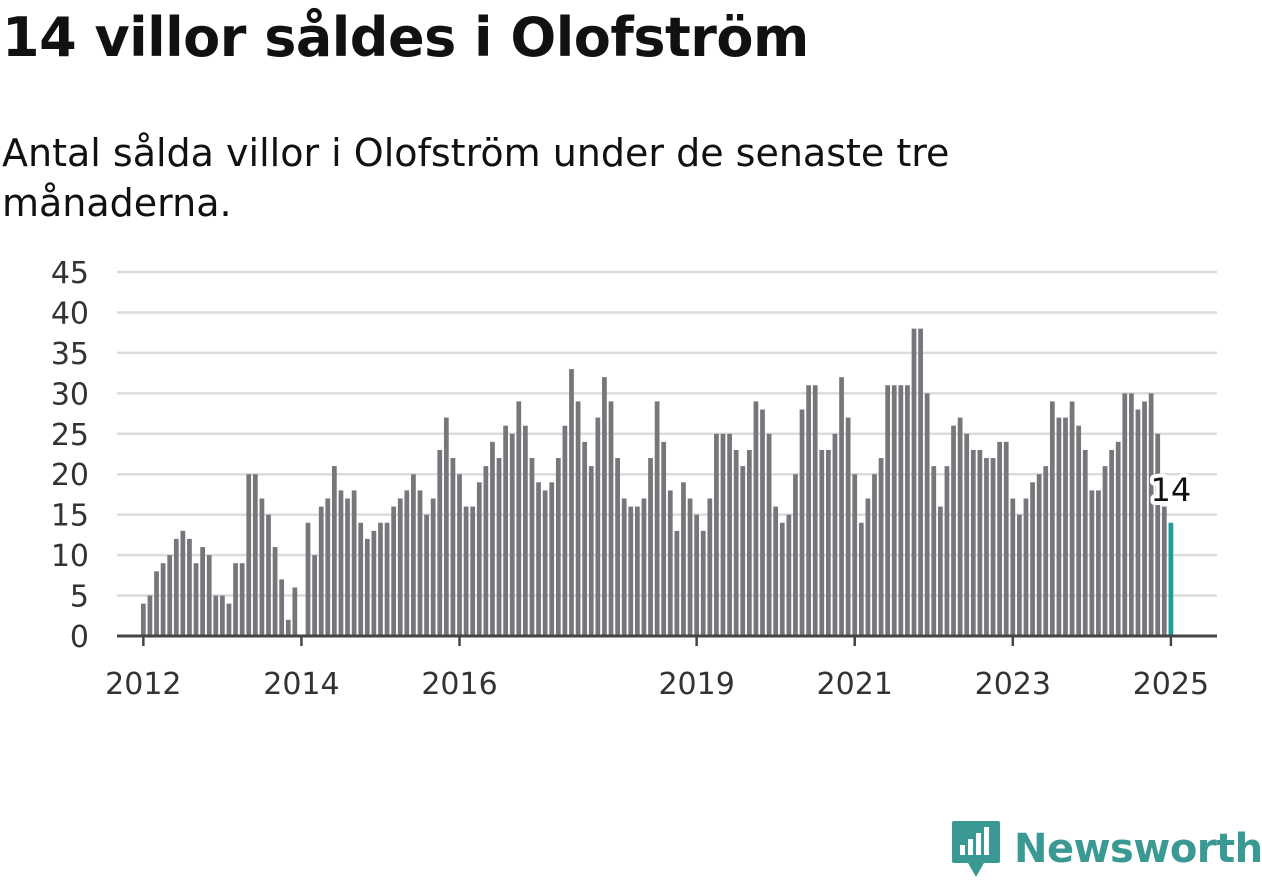 Image resolution: width=1262 pixels, height=880 pixels. I want to click on highlight-annotation: 14, so click(1171, 490).